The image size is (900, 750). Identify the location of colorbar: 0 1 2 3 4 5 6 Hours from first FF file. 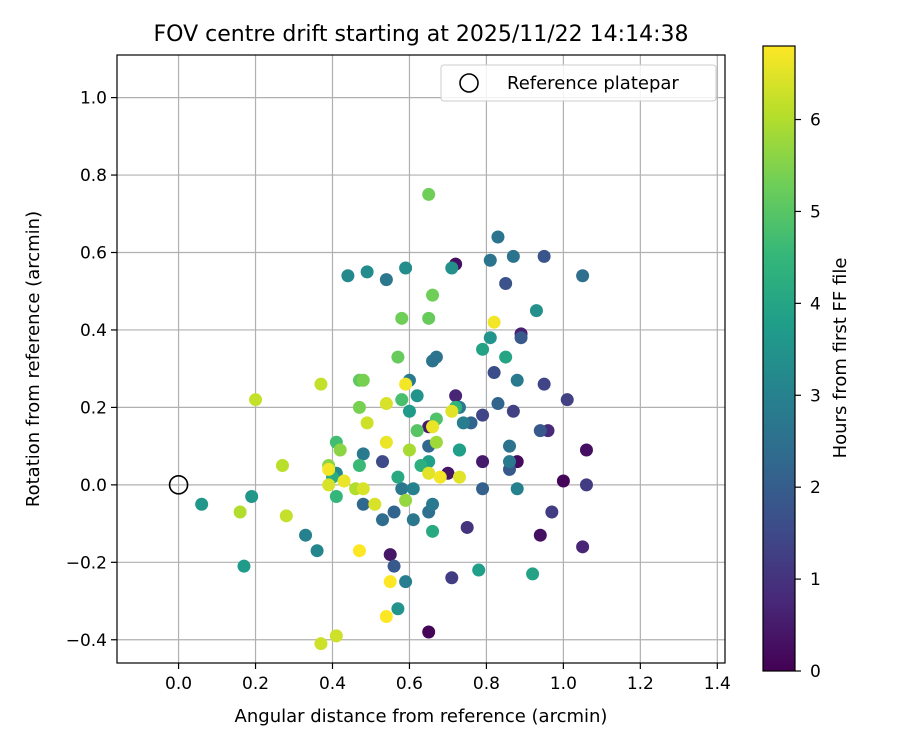
(806, 363).